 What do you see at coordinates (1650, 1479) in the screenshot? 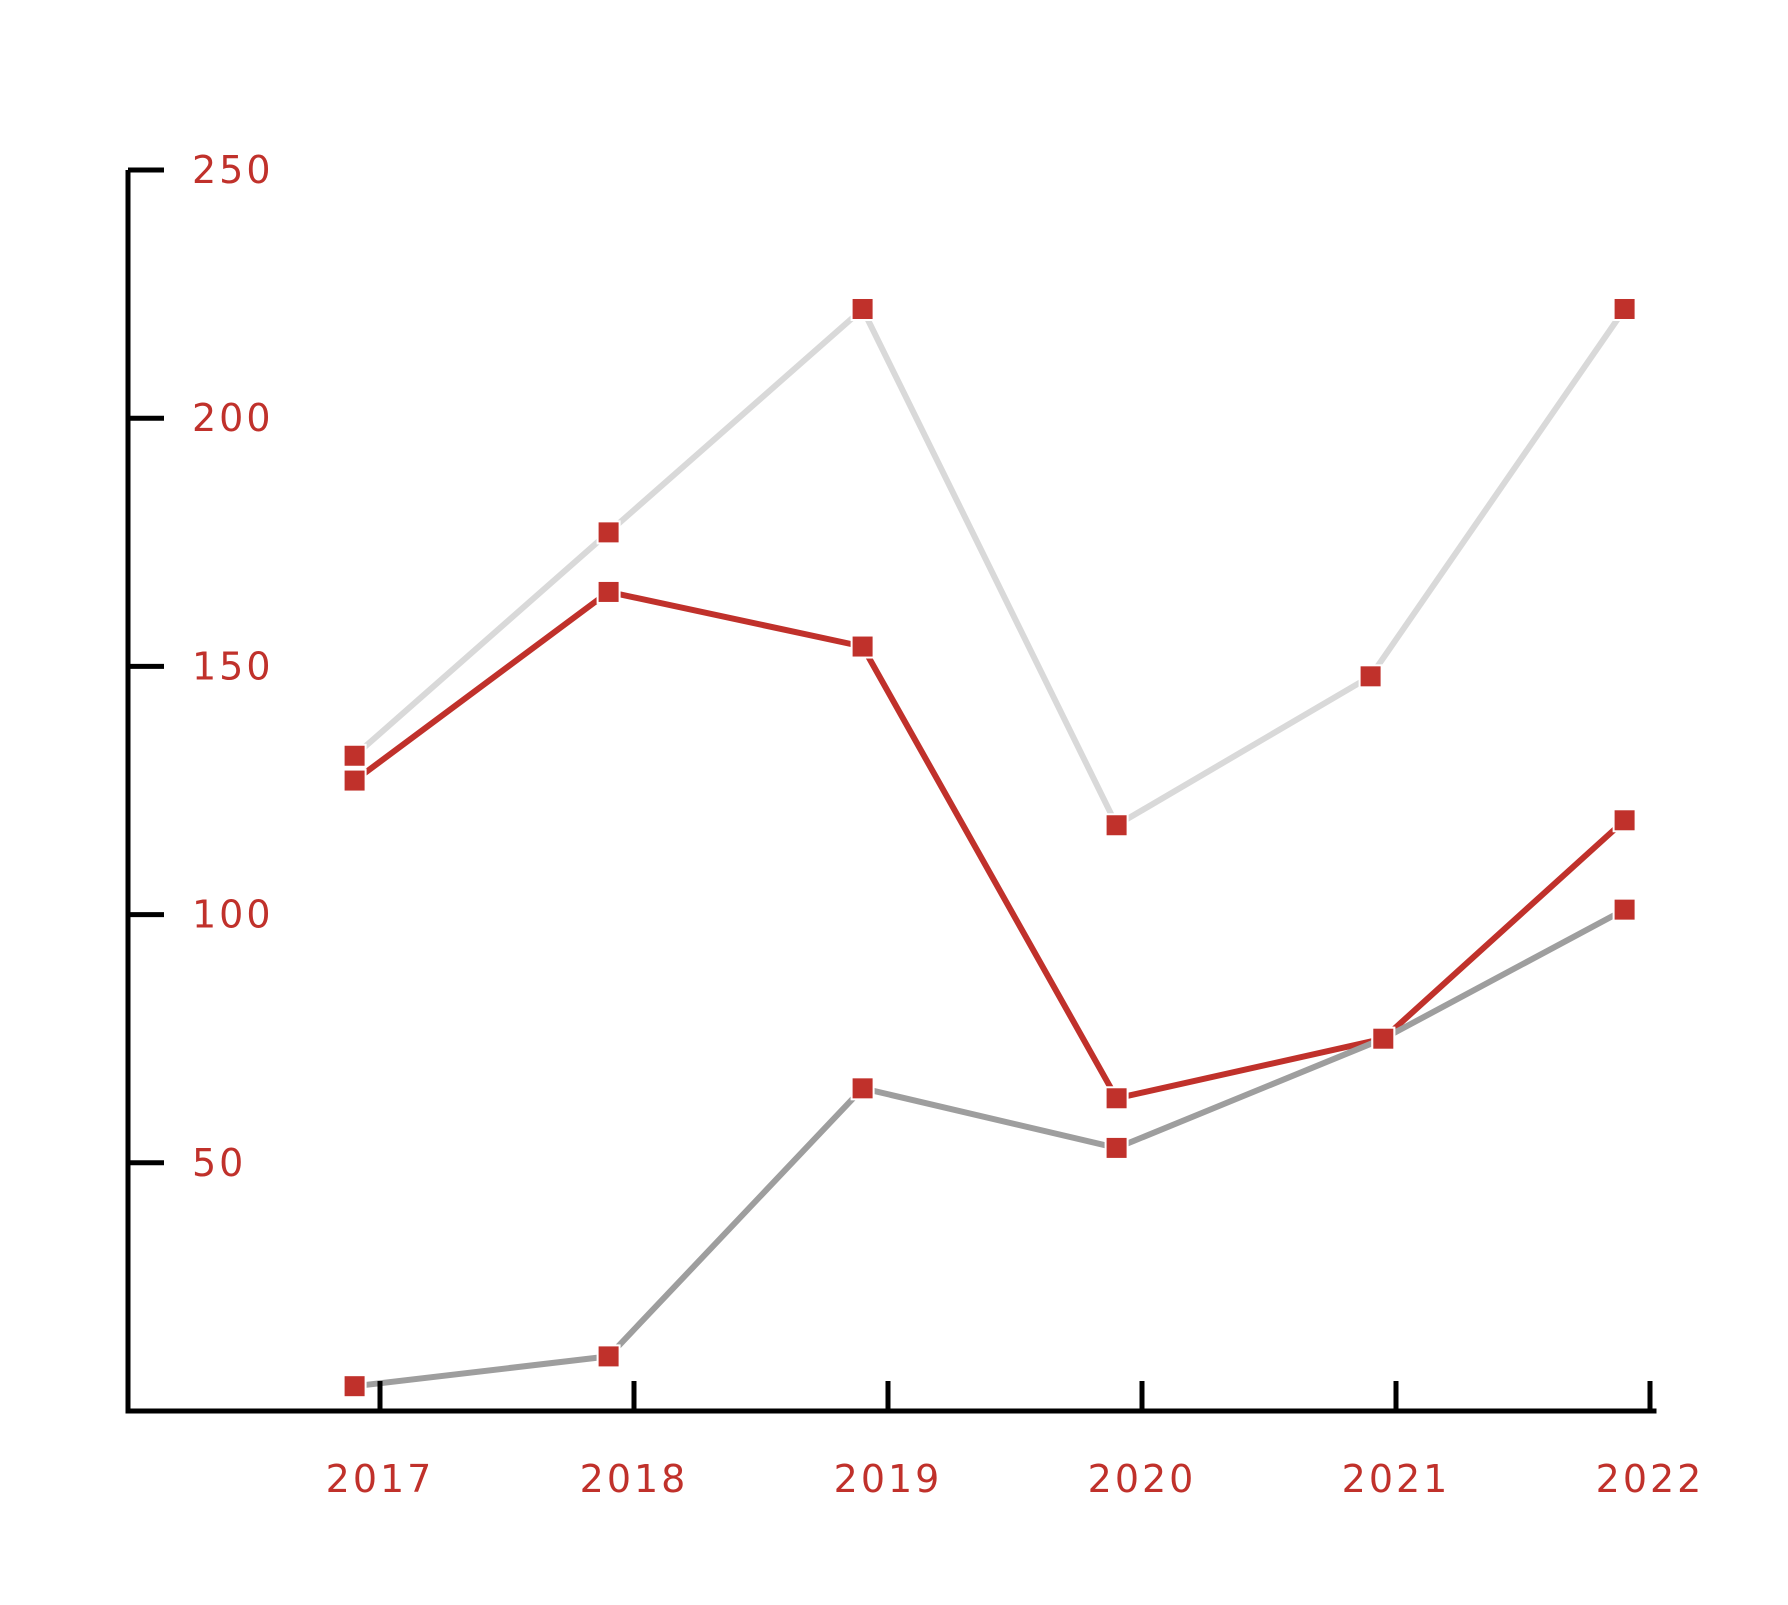
I see `x-tick-label-2022: 2022` at bounding box center [1650, 1479].